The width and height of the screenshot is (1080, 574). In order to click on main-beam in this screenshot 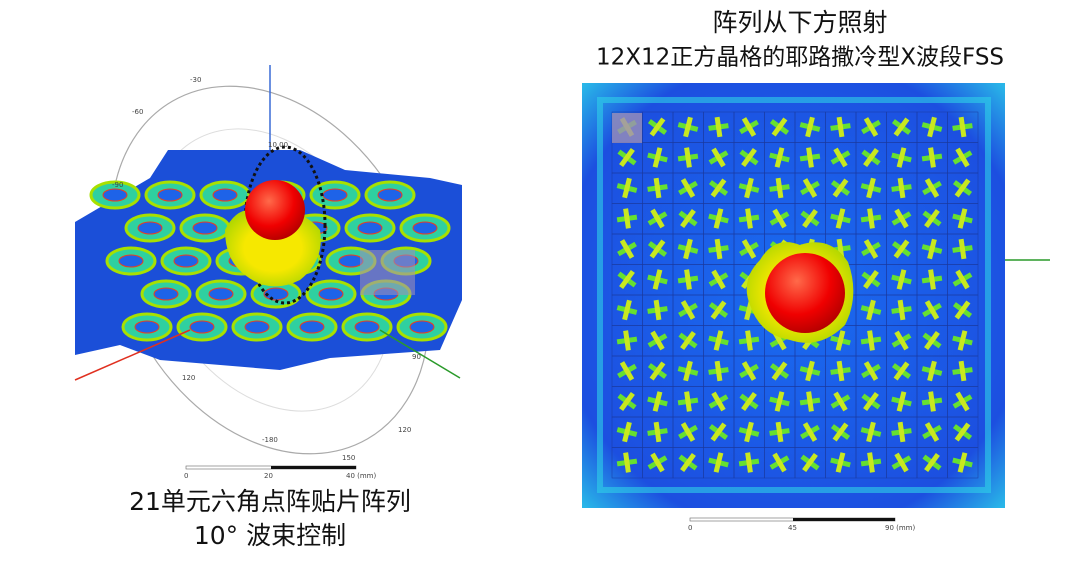, I will do `click(805, 293)`.